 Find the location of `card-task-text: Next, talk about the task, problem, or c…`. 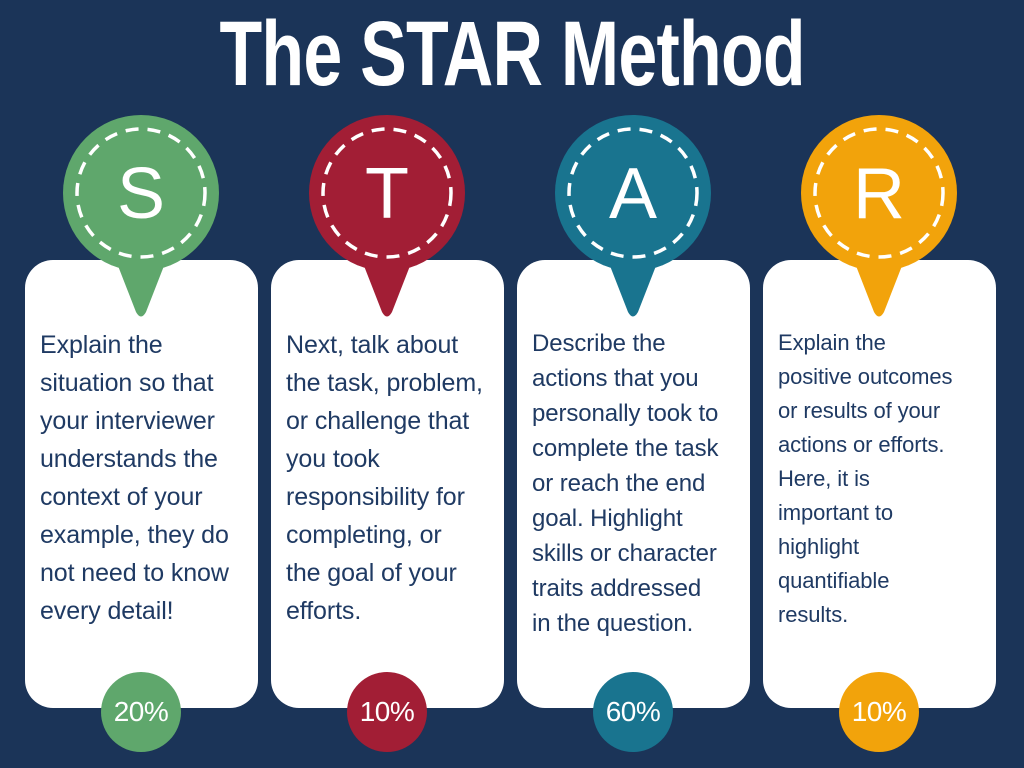

card-task-text: Next, talk about the task, problem, or c… is located at coordinates (384, 478).